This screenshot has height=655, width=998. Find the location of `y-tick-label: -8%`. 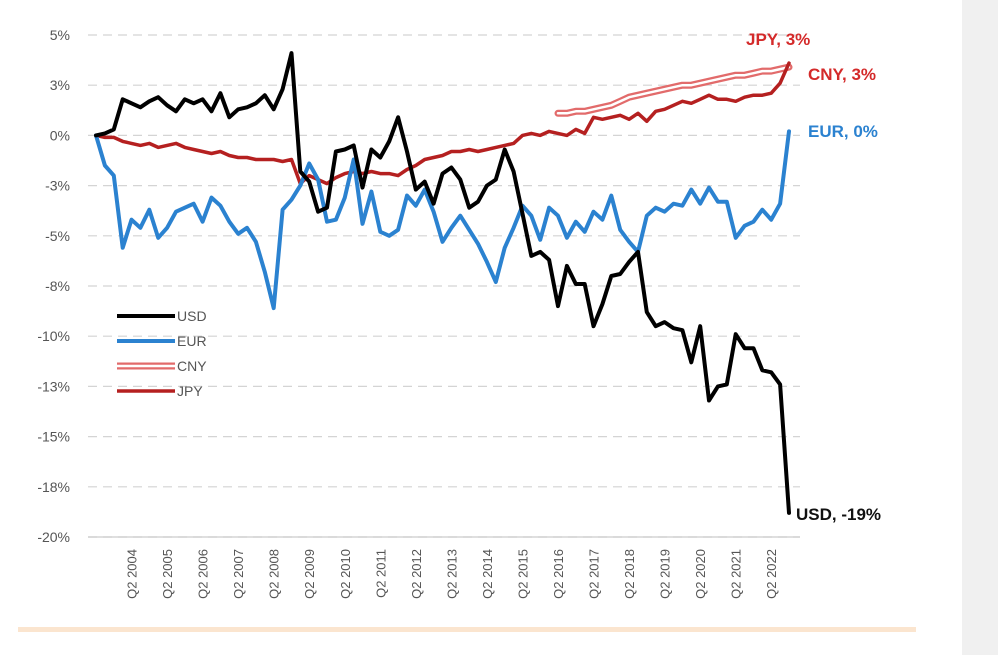

y-tick-label: -8% is located at coordinates (57, 286).